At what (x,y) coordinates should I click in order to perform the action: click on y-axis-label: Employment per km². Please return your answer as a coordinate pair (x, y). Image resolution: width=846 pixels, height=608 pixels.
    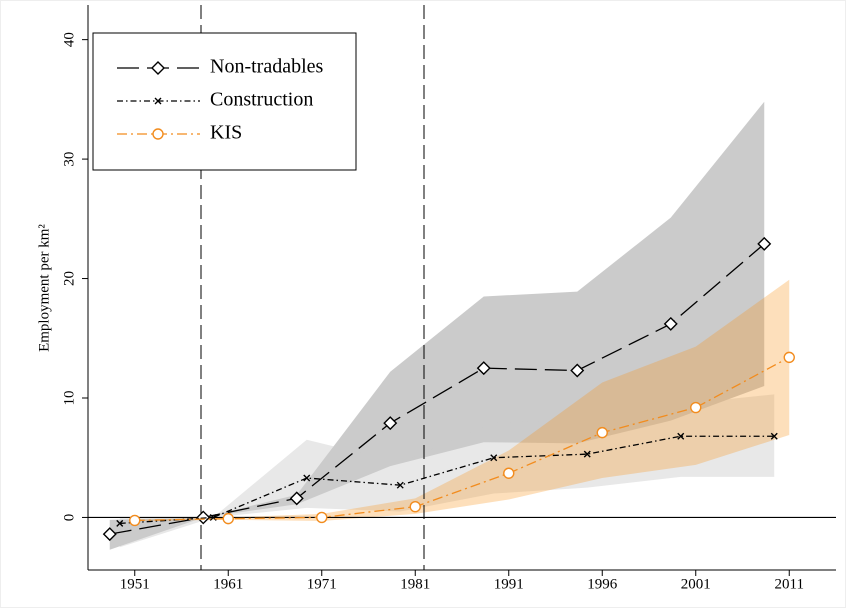
    Looking at the image, I should click on (44, 288).